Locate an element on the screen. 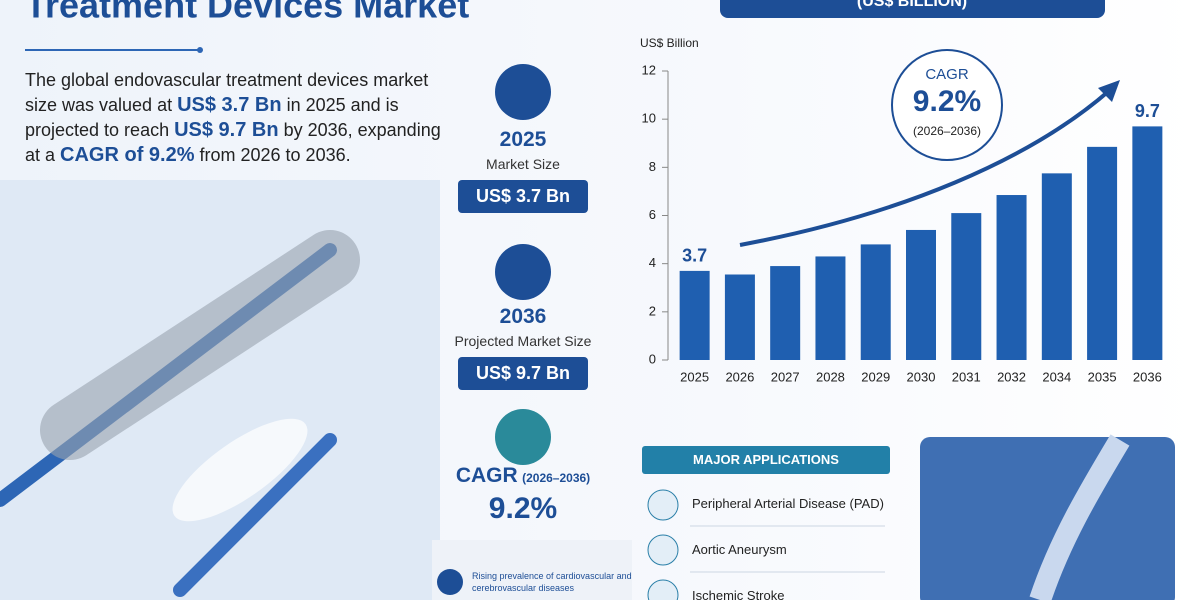  x-tick-label: 2035 is located at coordinates (1102, 376).